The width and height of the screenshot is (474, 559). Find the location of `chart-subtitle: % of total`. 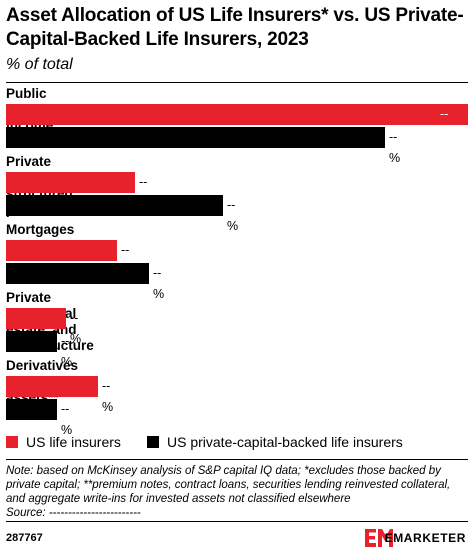

chart-subtitle: % of total is located at coordinates (39, 64).